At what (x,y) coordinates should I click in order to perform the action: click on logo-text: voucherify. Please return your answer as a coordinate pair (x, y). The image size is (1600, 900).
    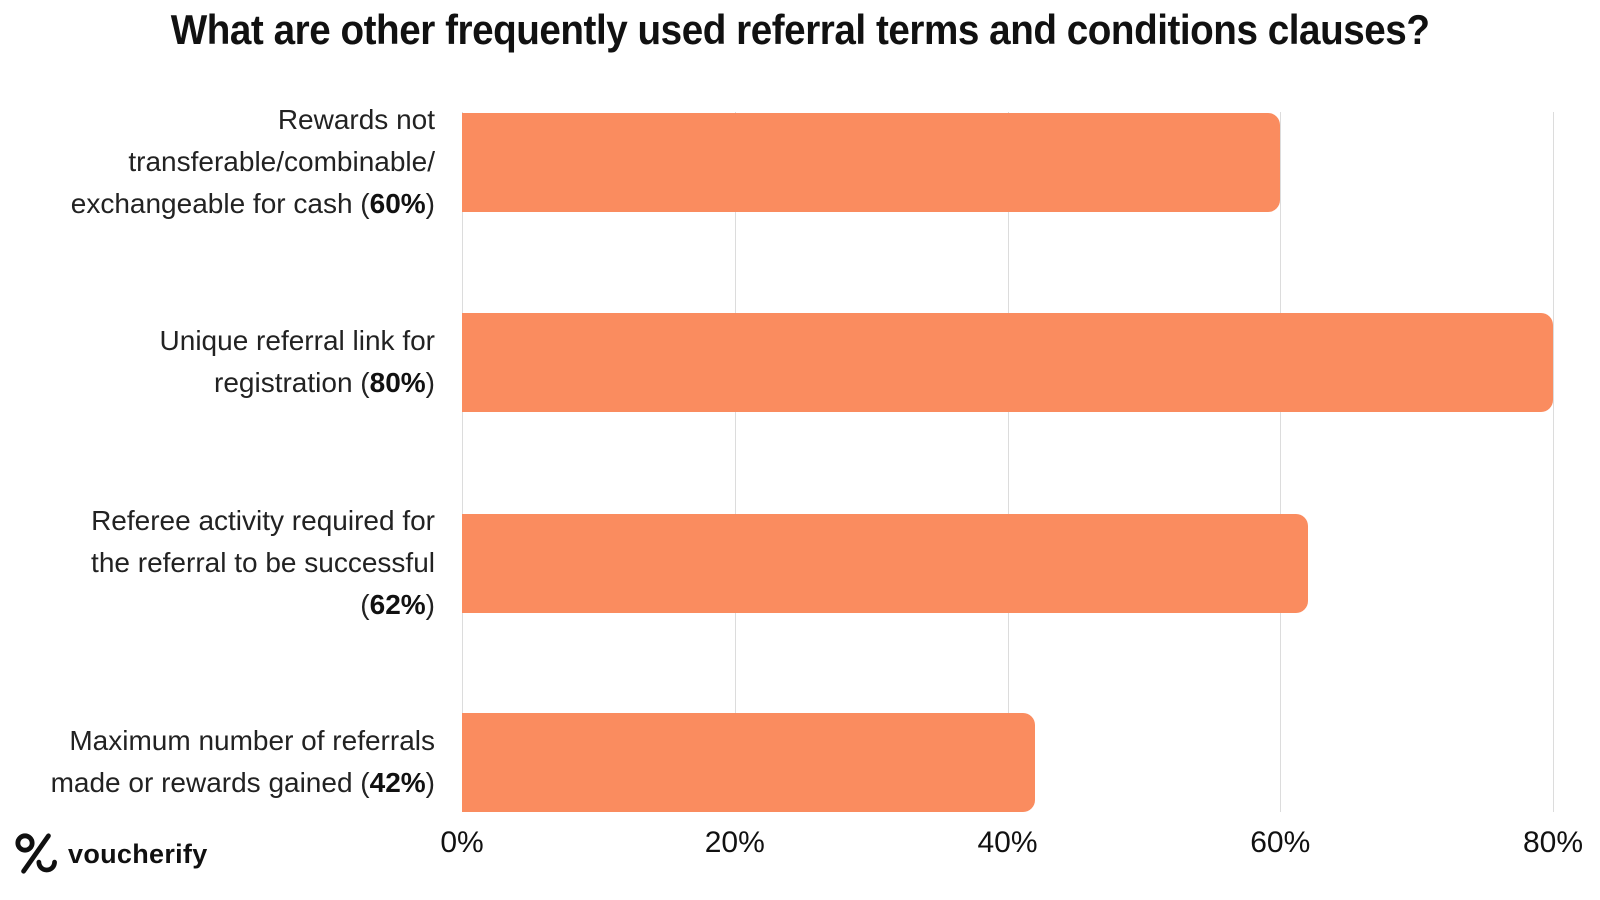
    Looking at the image, I should click on (138, 853).